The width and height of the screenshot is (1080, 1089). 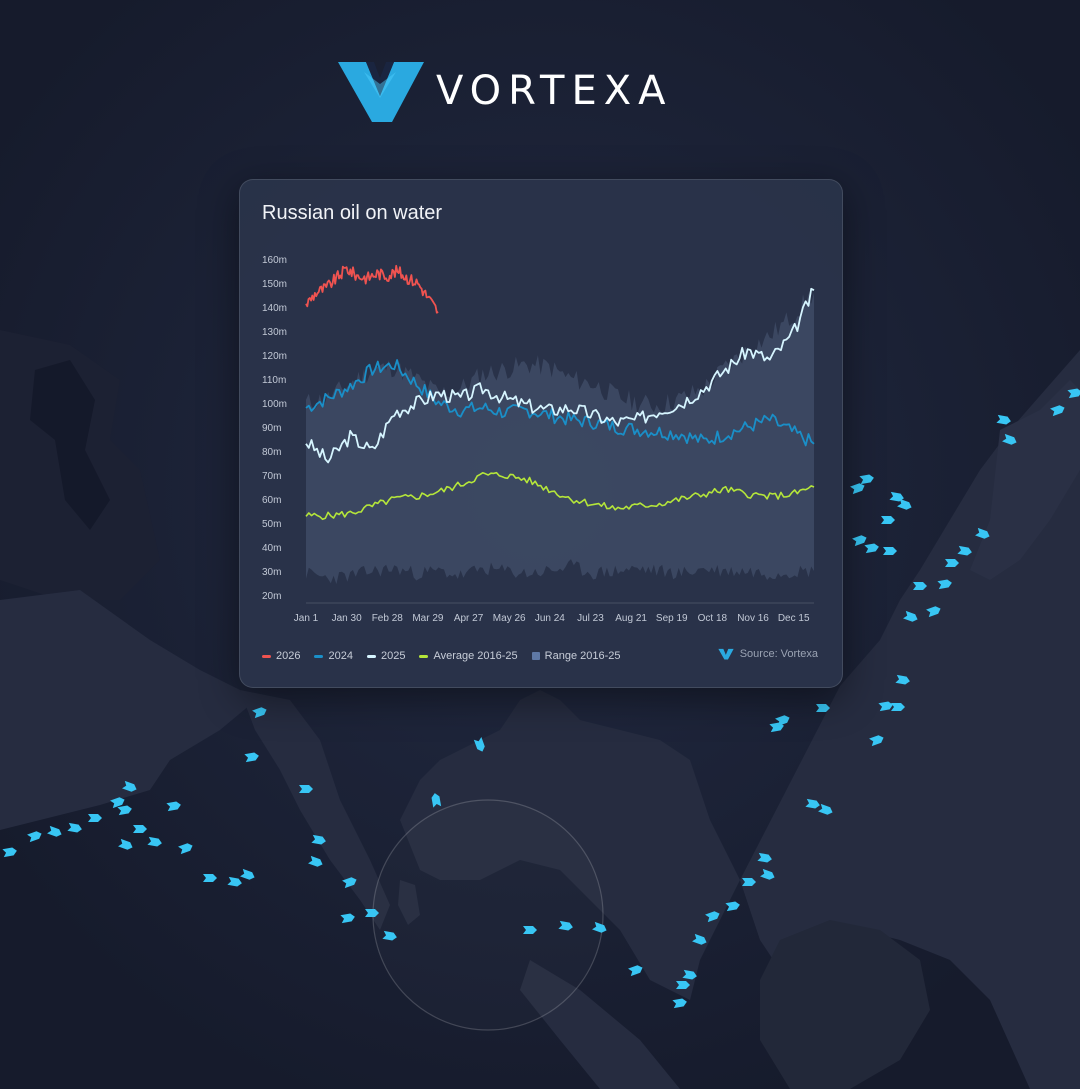 I want to click on y-tick-label: 50m, so click(x=271, y=524).